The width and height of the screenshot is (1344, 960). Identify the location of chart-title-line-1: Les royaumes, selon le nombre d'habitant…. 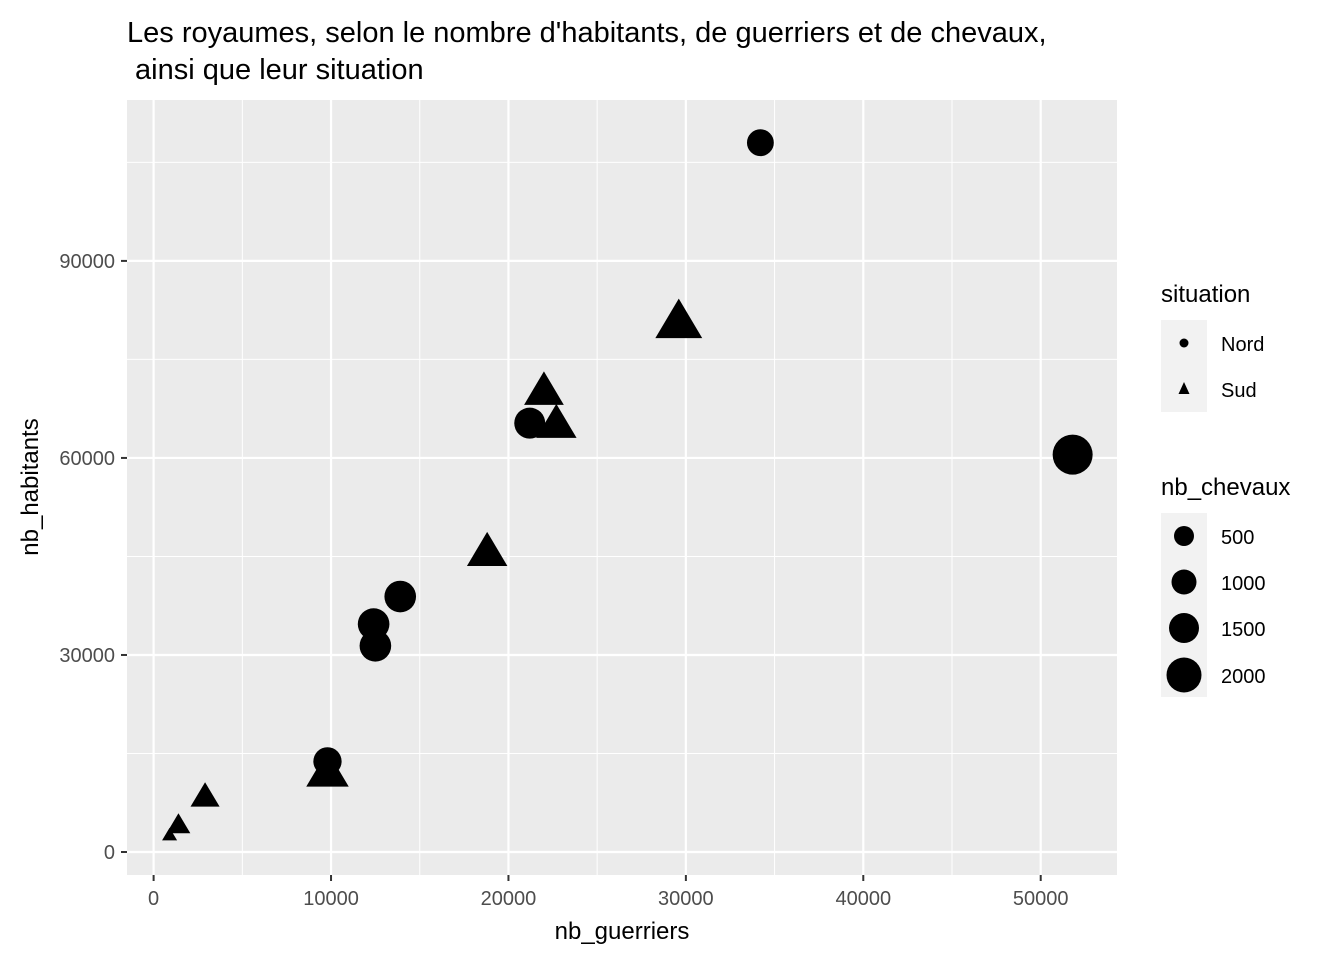
(587, 33).